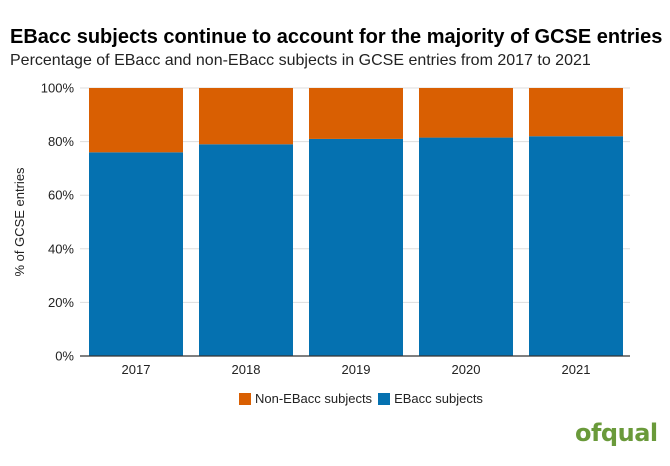 The image size is (670, 466). I want to click on legend-item-ebacc: EBacc subjects, so click(430, 398).